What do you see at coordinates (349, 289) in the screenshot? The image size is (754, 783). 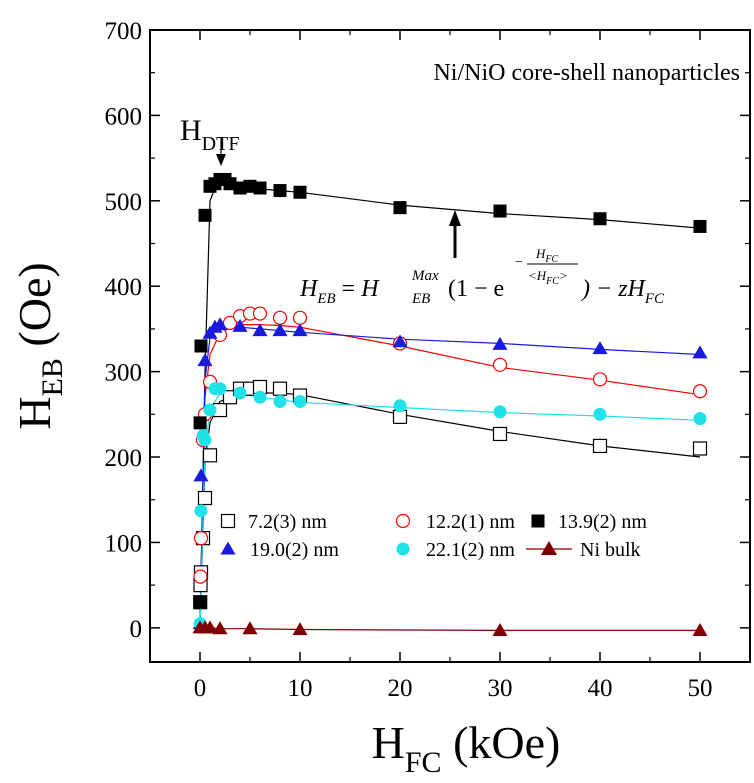 I see `formula-eq: =` at bounding box center [349, 289].